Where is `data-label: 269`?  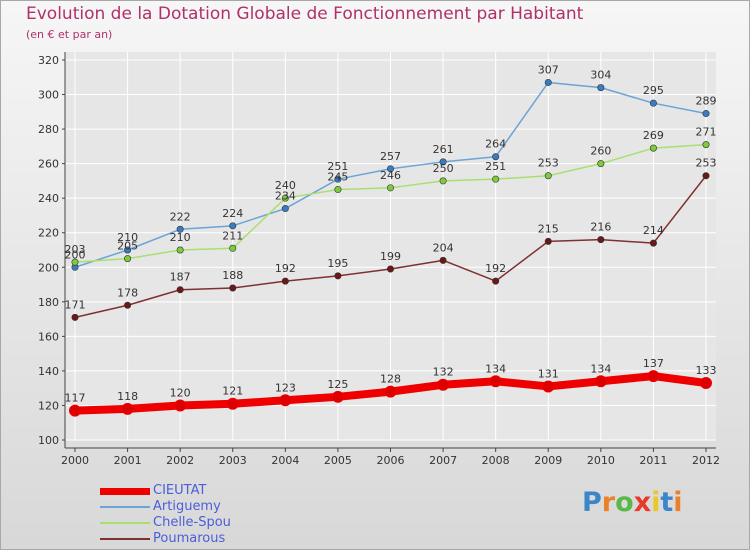
data-label: 269 is located at coordinates (653, 135).